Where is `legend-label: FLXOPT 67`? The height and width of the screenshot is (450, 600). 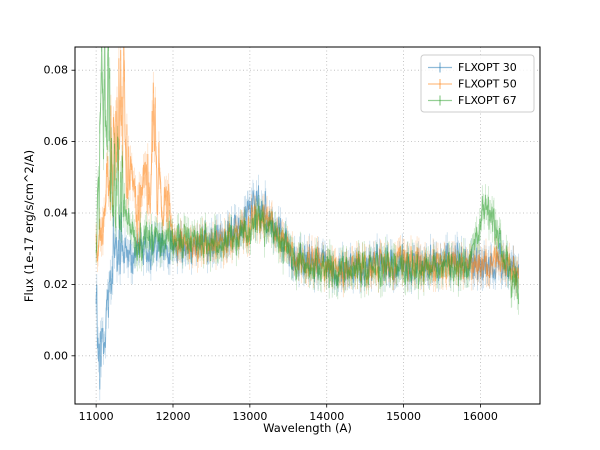 legend-label: FLXOPT 67 is located at coordinates (487, 100).